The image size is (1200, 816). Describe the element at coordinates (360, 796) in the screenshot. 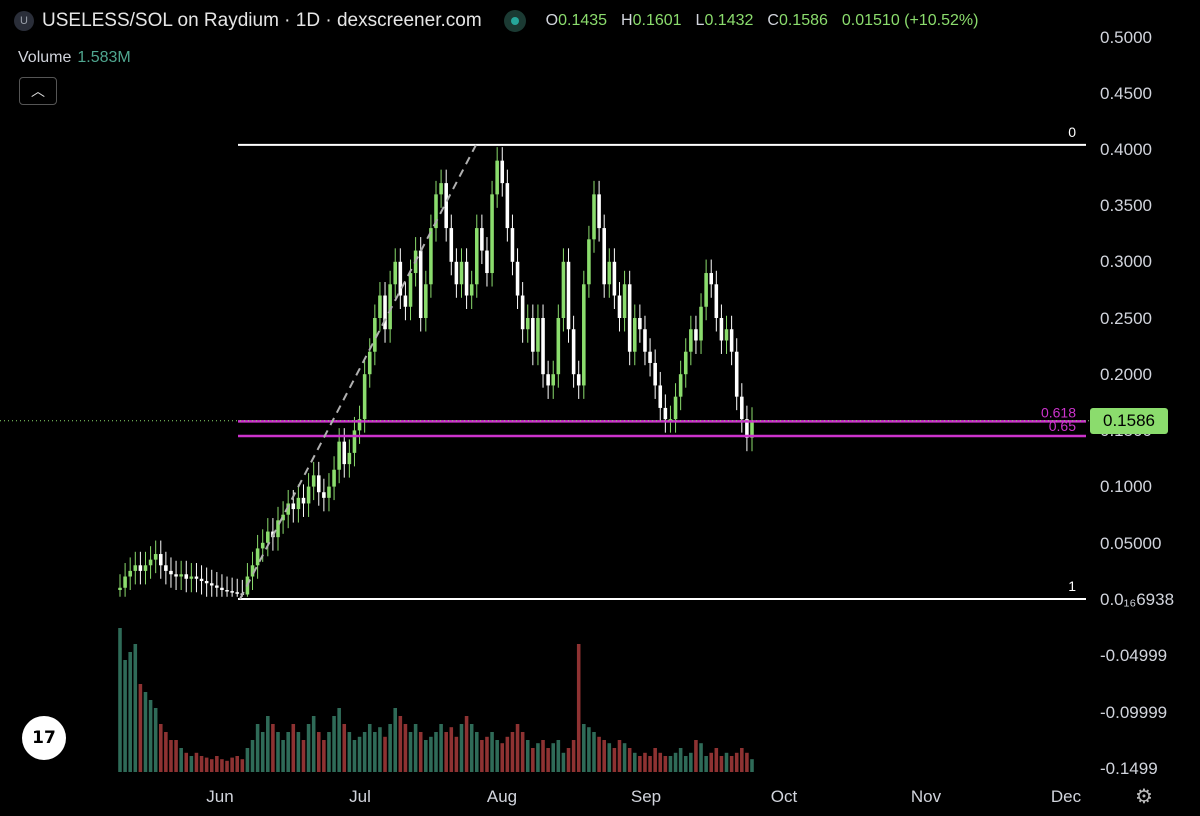

I see `x-tick-label: Jul` at that location.